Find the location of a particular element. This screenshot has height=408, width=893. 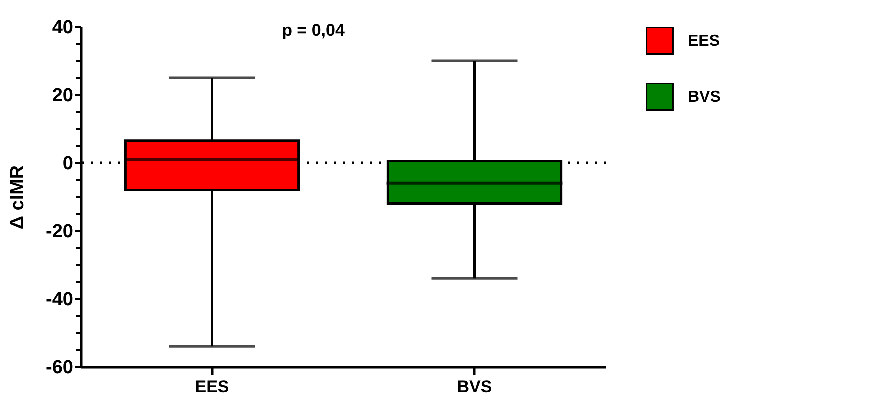

y-axis-title: Δ cIMR is located at coordinates (18, 197).